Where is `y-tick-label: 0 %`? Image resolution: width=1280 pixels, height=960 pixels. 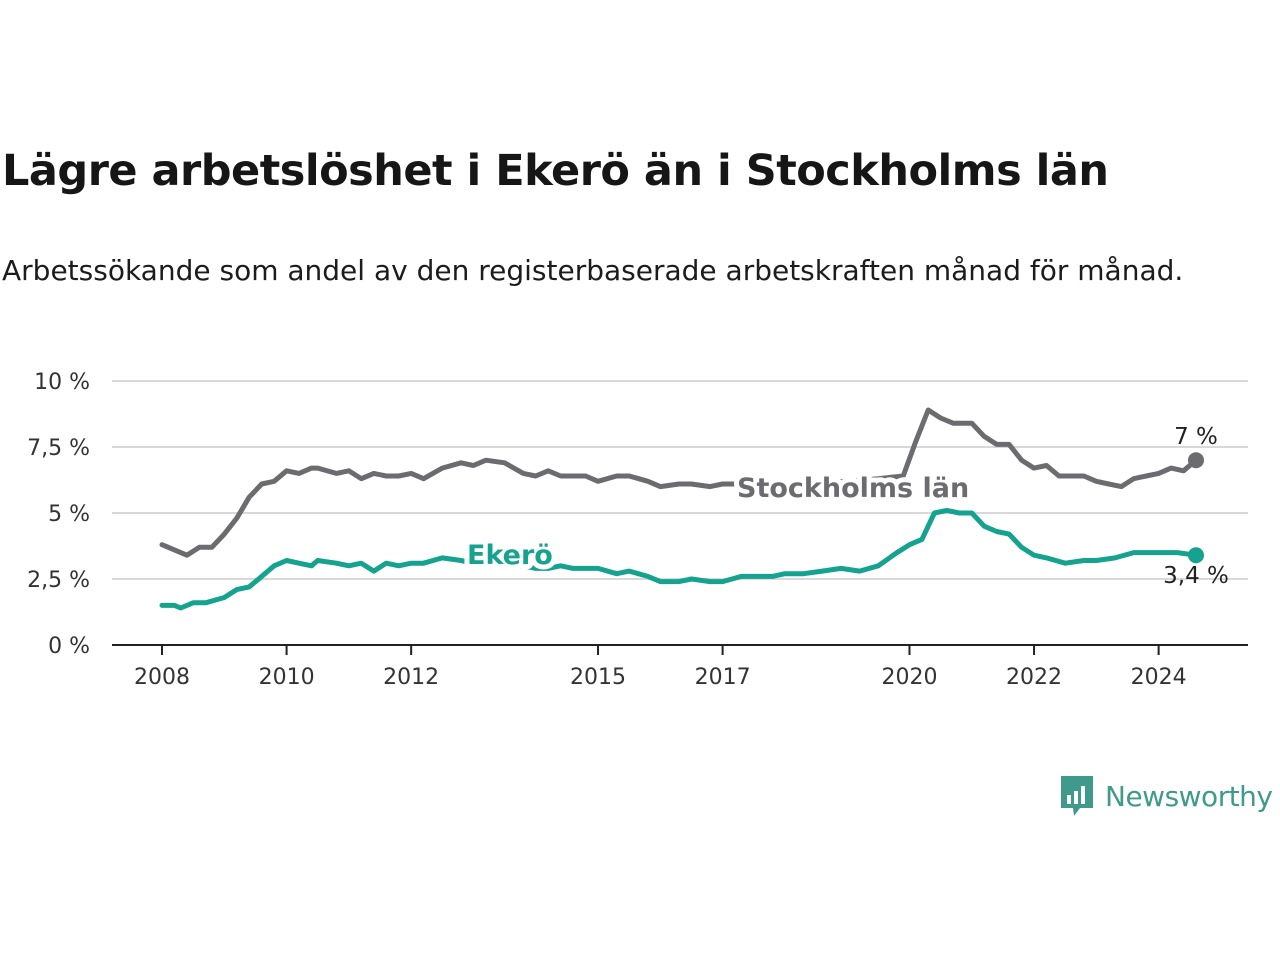
y-tick-label: 0 % is located at coordinates (69, 646).